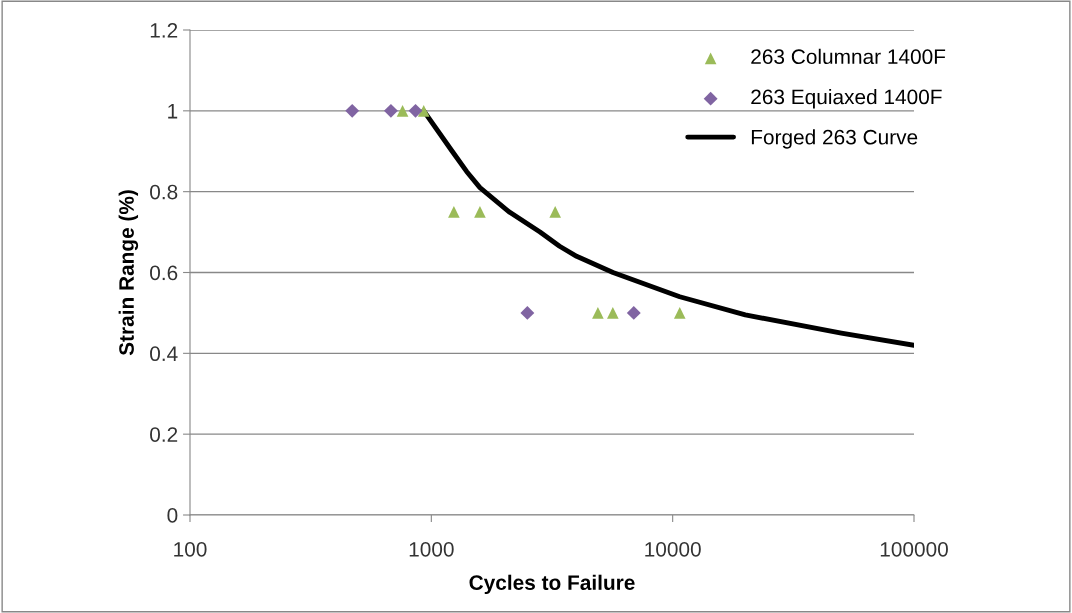 The width and height of the screenshot is (1072, 613). What do you see at coordinates (846, 99) in the screenshot?
I see `legend-label: 263 Equiaxed 1400F` at bounding box center [846, 99].